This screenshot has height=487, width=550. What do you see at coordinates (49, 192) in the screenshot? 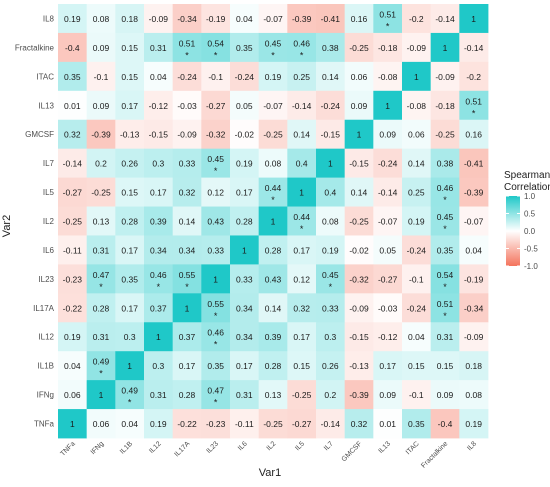
I see `y-tick-label: IL5` at bounding box center [49, 192].